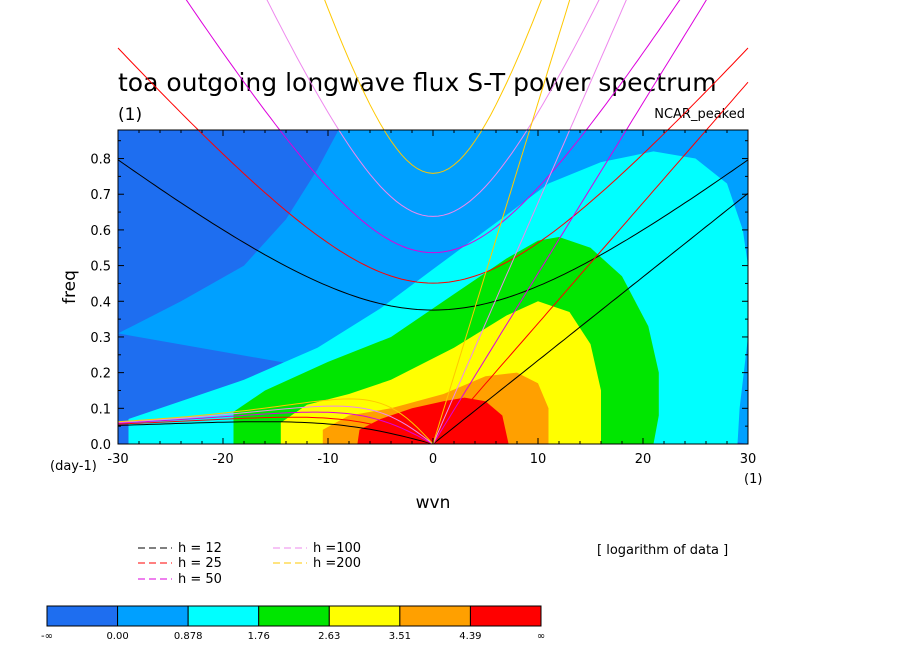  Describe the element at coordinates (200, 548) in the screenshot. I see `legend-label-0: h = 12` at that location.